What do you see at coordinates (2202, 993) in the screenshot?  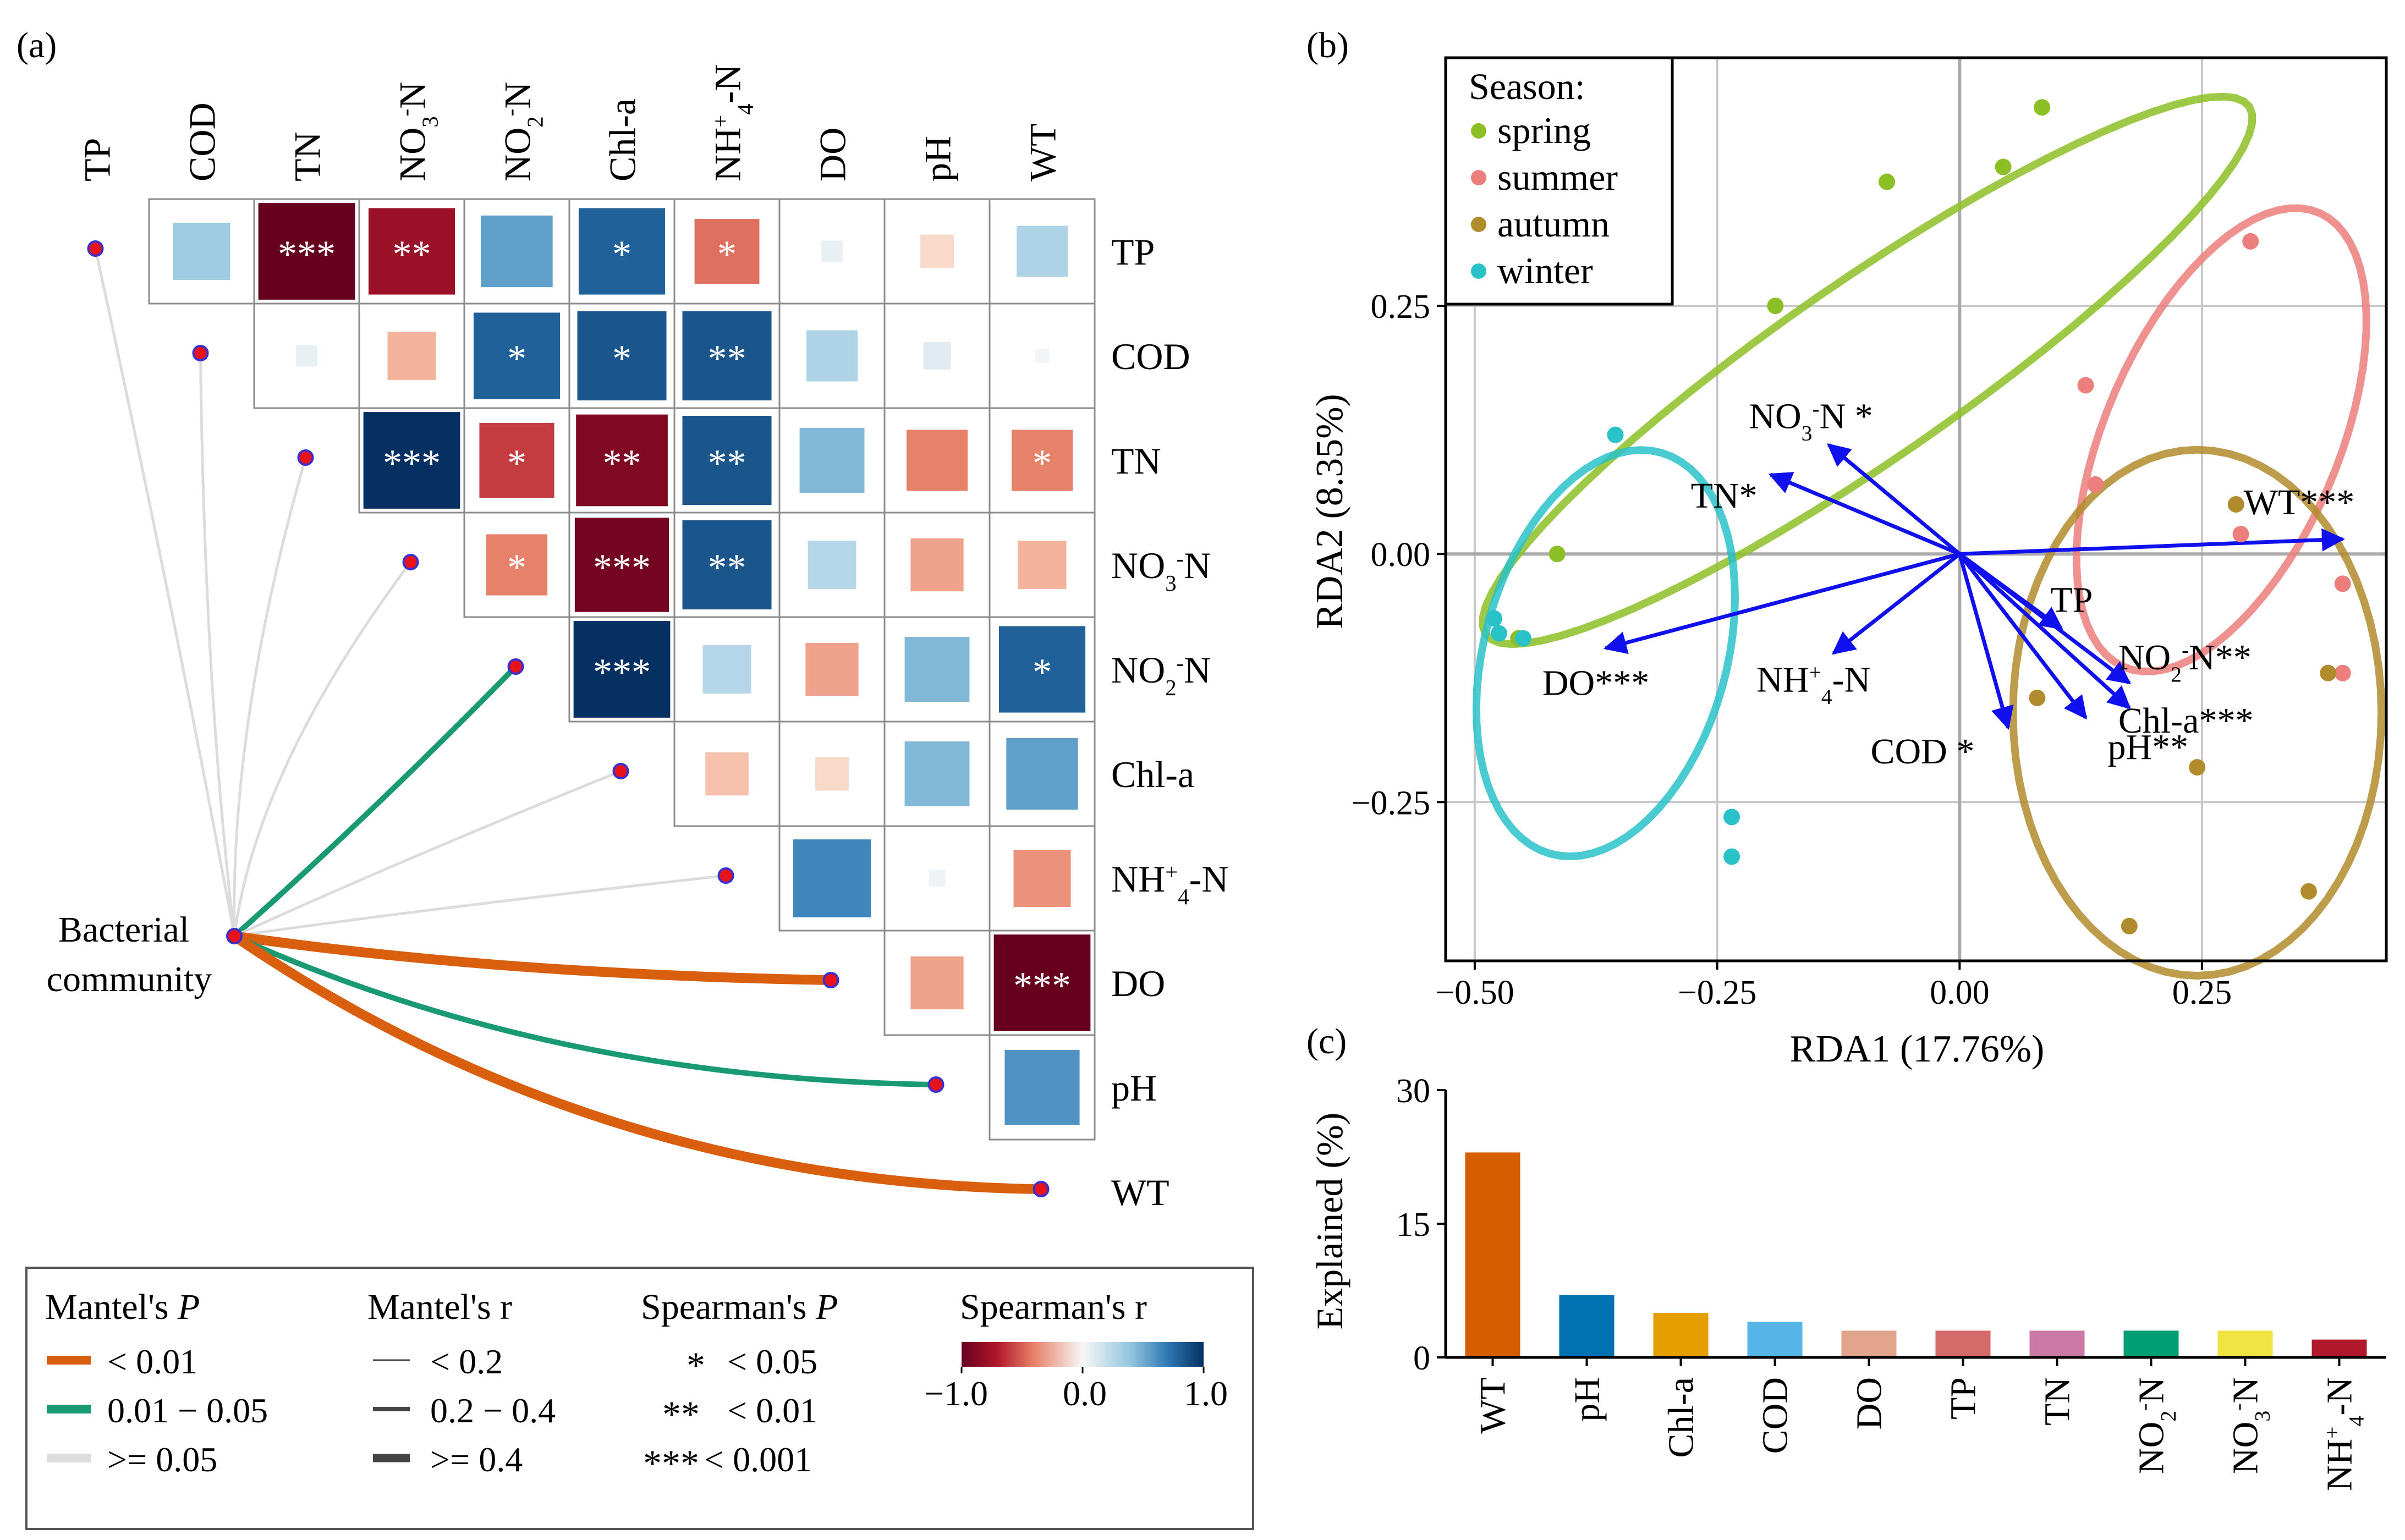 I see `rda-x-tick-label: 0.25` at bounding box center [2202, 993].